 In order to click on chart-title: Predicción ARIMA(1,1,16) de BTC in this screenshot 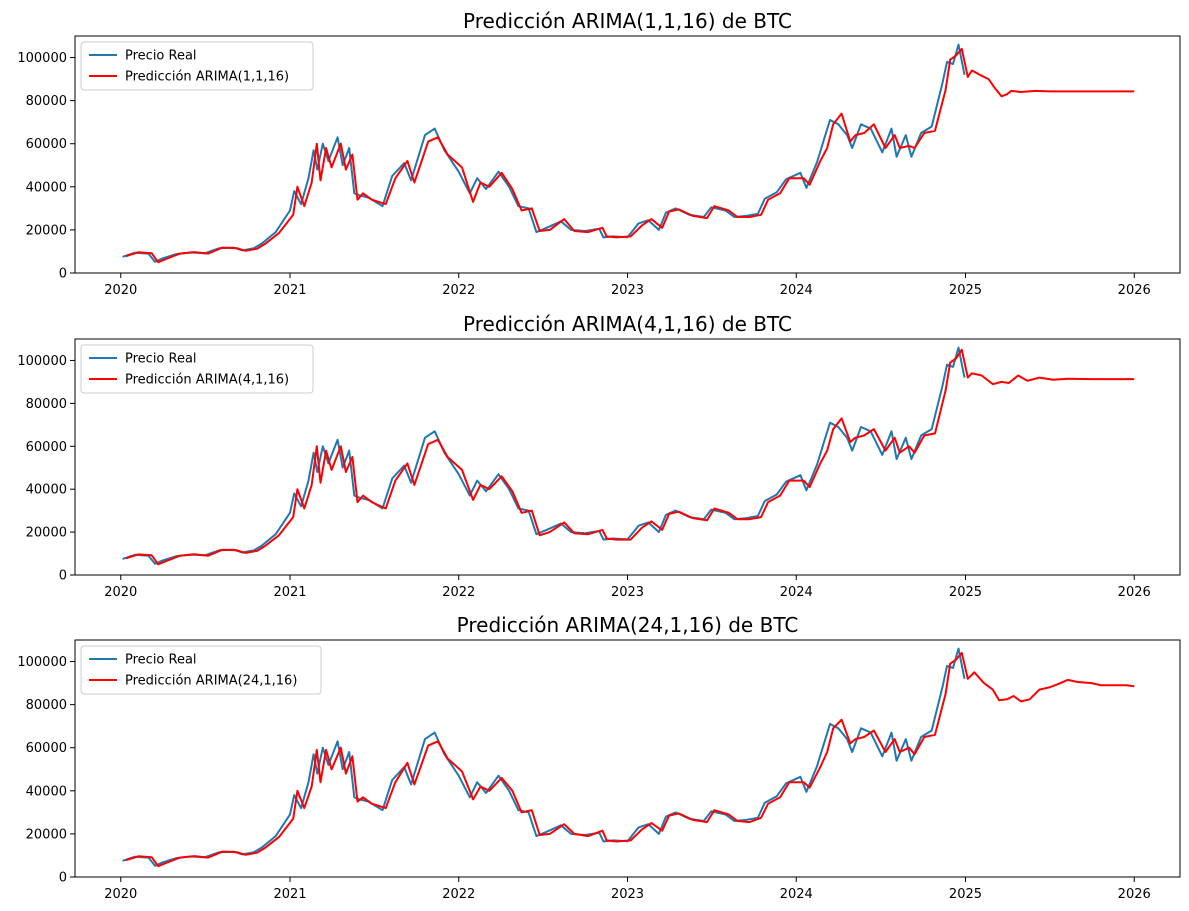, I will do `click(627, 21)`.